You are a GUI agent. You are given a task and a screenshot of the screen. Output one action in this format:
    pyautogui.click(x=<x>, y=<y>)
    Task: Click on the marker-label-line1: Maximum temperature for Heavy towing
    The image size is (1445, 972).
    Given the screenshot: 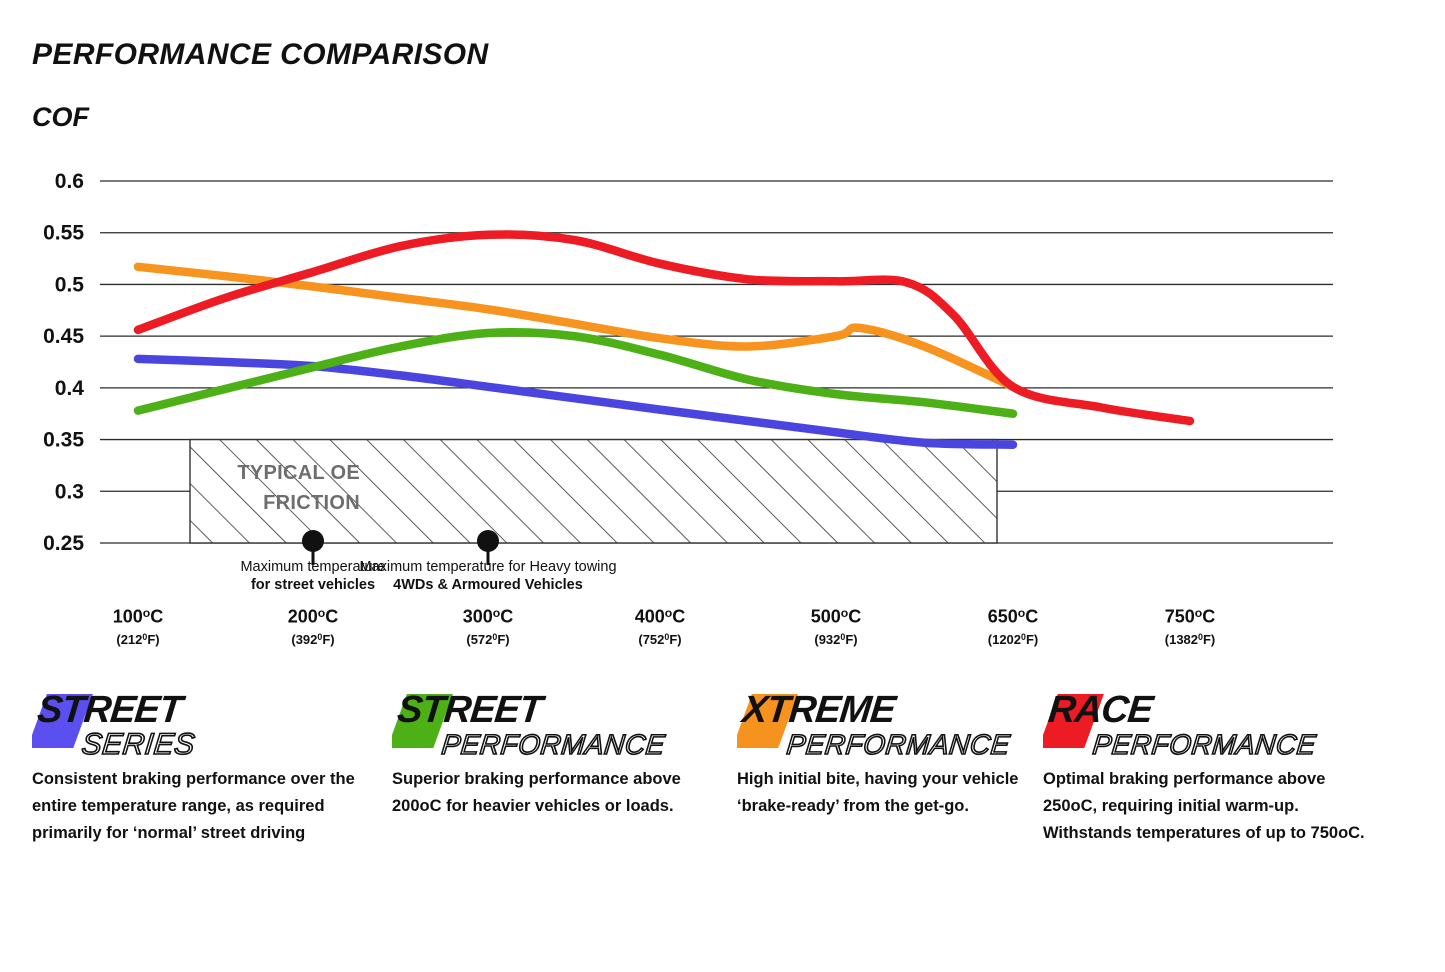 What is the action you would take?
    pyautogui.click(x=488, y=567)
    